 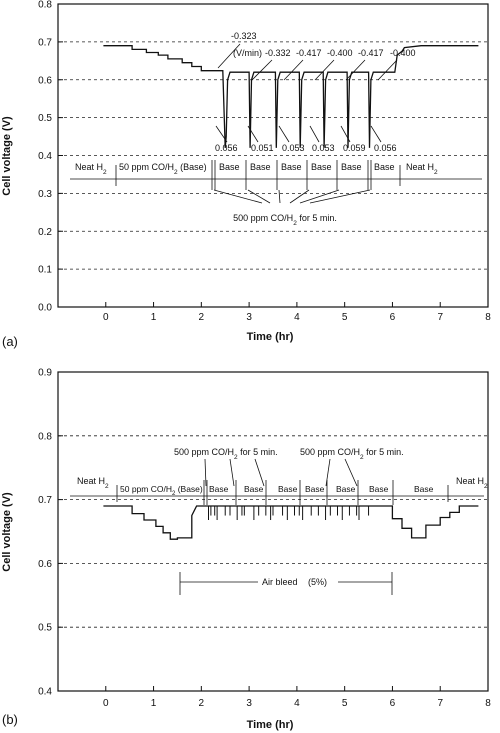 I want to click on x-tick-label: 1, so click(x=154, y=317).